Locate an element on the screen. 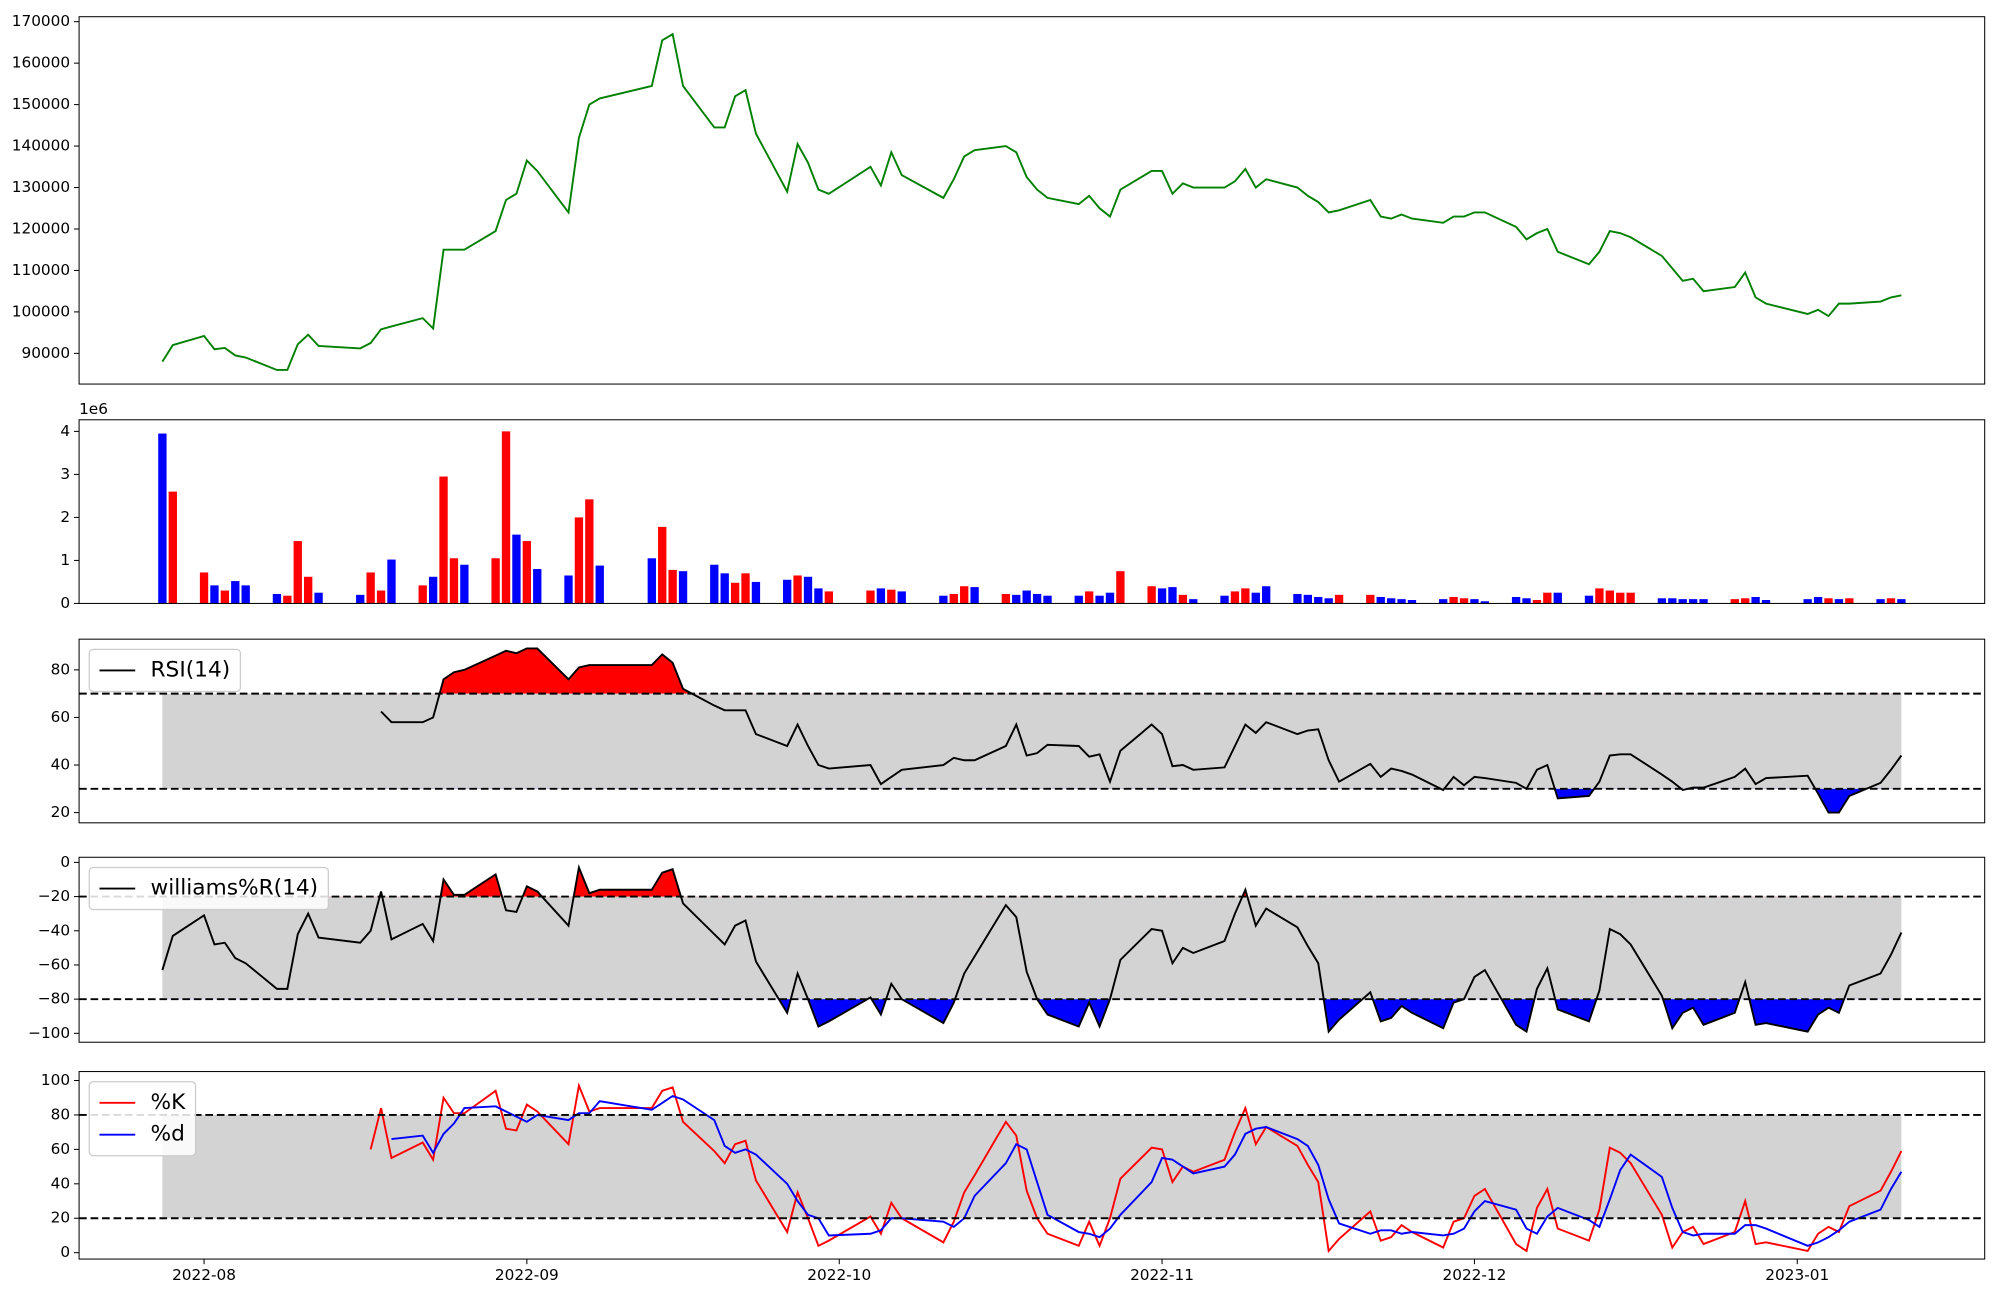  y-tick-label: 140000 is located at coordinates (41, 146).